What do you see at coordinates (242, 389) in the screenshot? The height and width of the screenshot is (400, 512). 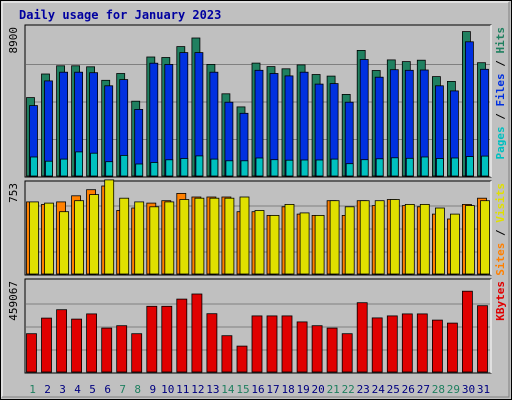 I see `day-label-15: 15` at bounding box center [242, 389].